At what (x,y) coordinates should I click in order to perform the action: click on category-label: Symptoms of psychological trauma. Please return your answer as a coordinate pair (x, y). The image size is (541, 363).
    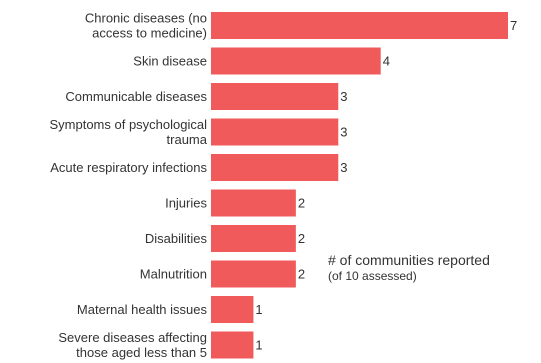
    Looking at the image, I should click on (128, 132).